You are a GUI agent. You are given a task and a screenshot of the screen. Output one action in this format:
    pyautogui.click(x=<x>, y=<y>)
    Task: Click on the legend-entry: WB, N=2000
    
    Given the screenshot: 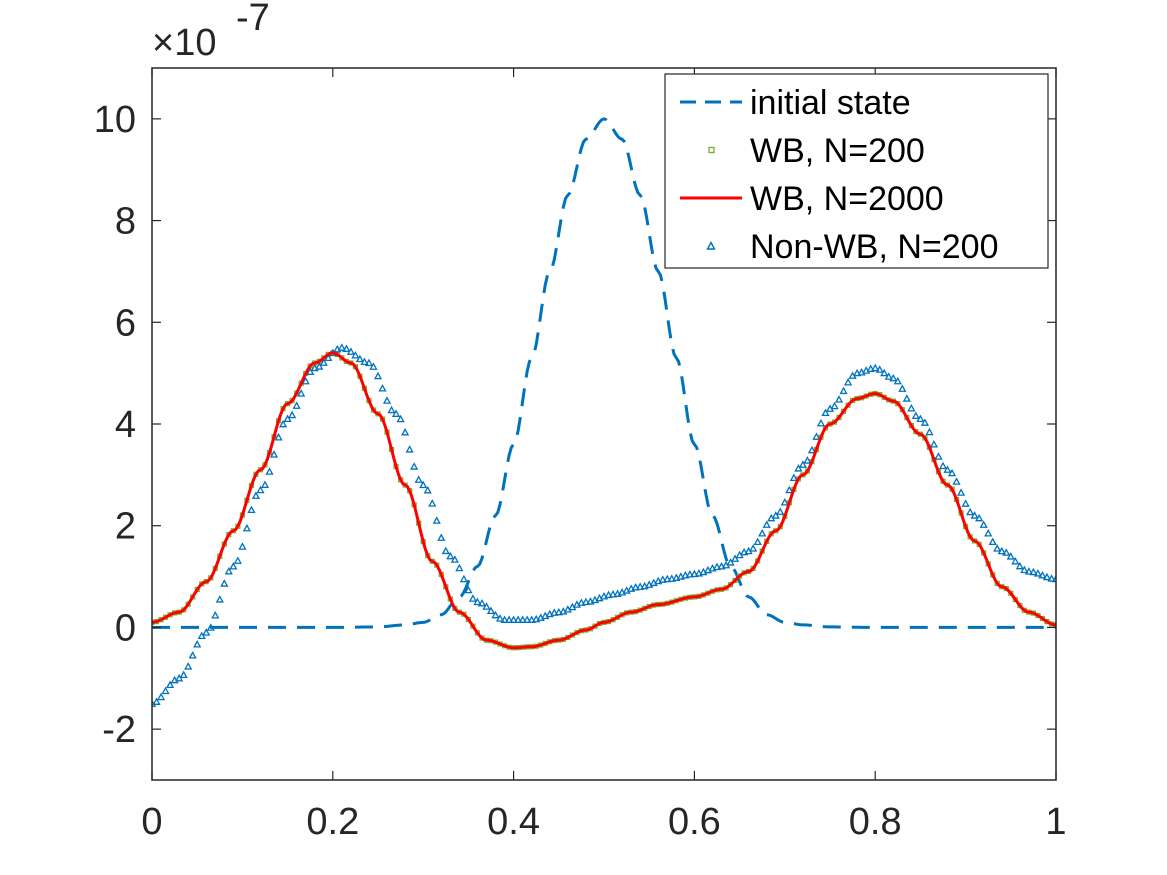 What is the action you would take?
    pyautogui.click(x=812, y=199)
    